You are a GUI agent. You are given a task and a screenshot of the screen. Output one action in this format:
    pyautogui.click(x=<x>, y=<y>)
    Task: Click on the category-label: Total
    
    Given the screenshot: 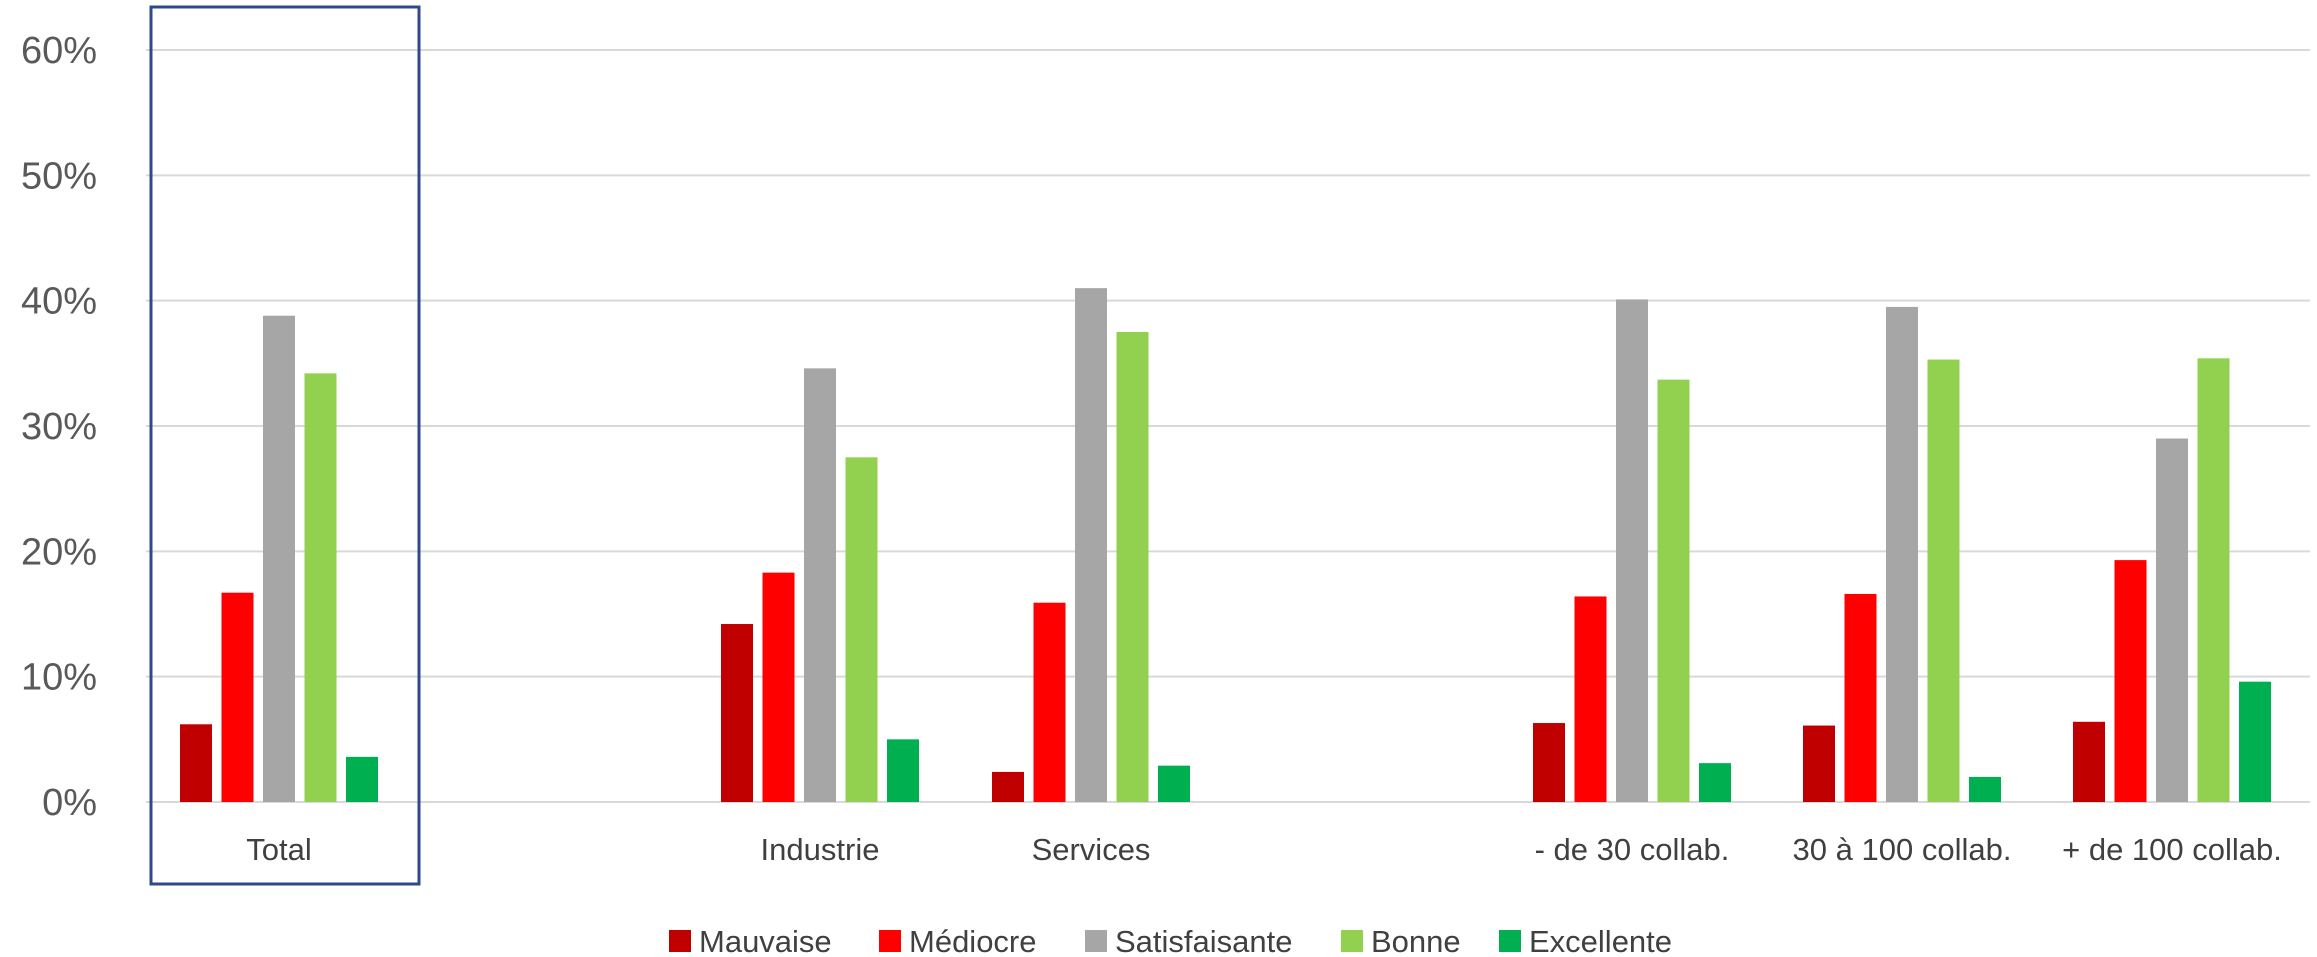 What is the action you would take?
    pyautogui.click(x=278, y=849)
    